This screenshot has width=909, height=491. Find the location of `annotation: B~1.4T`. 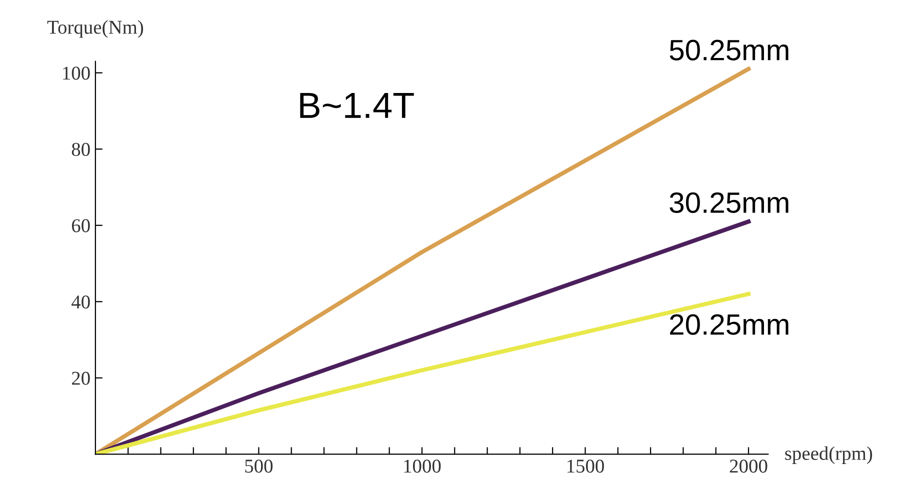

annotation: B~1.4T is located at coordinates (357, 105).